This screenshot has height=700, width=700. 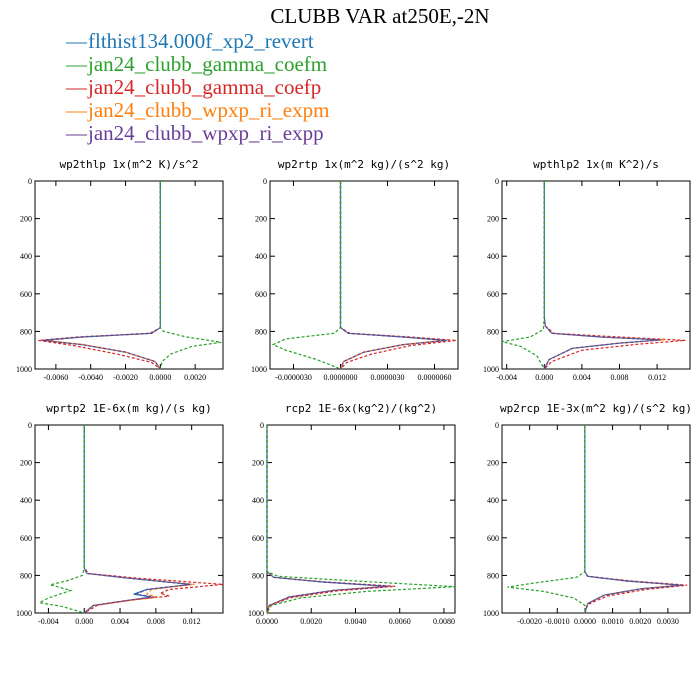 What do you see at coordinates (361, 408) in the screenshot?
I see `panel-title-4: rcp2 1E-6x(kg^2)/(kg^2)` at bounding box center [361, 408].